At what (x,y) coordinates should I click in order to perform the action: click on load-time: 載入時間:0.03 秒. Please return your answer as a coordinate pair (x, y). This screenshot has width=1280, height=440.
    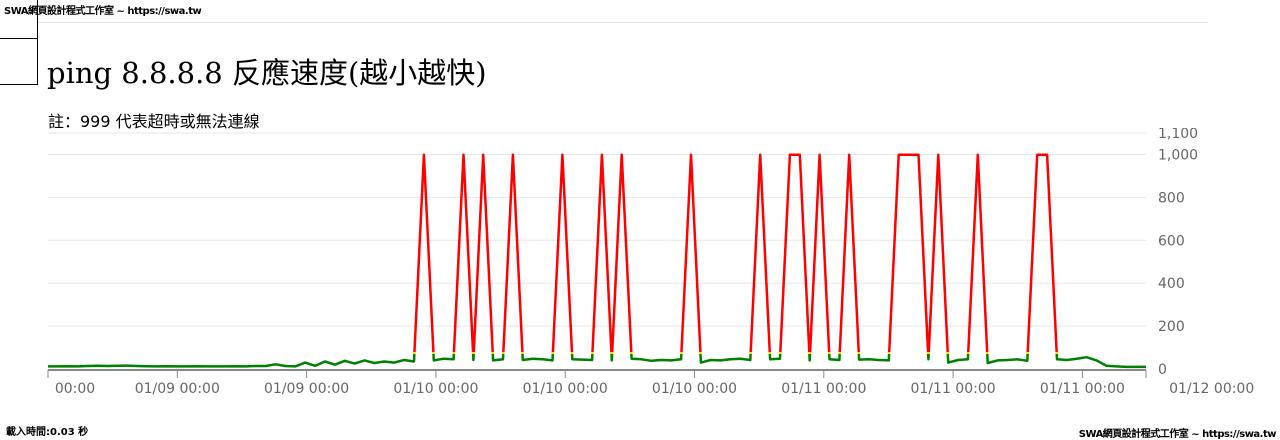
    Looking at the image, I should click on (47, 432).